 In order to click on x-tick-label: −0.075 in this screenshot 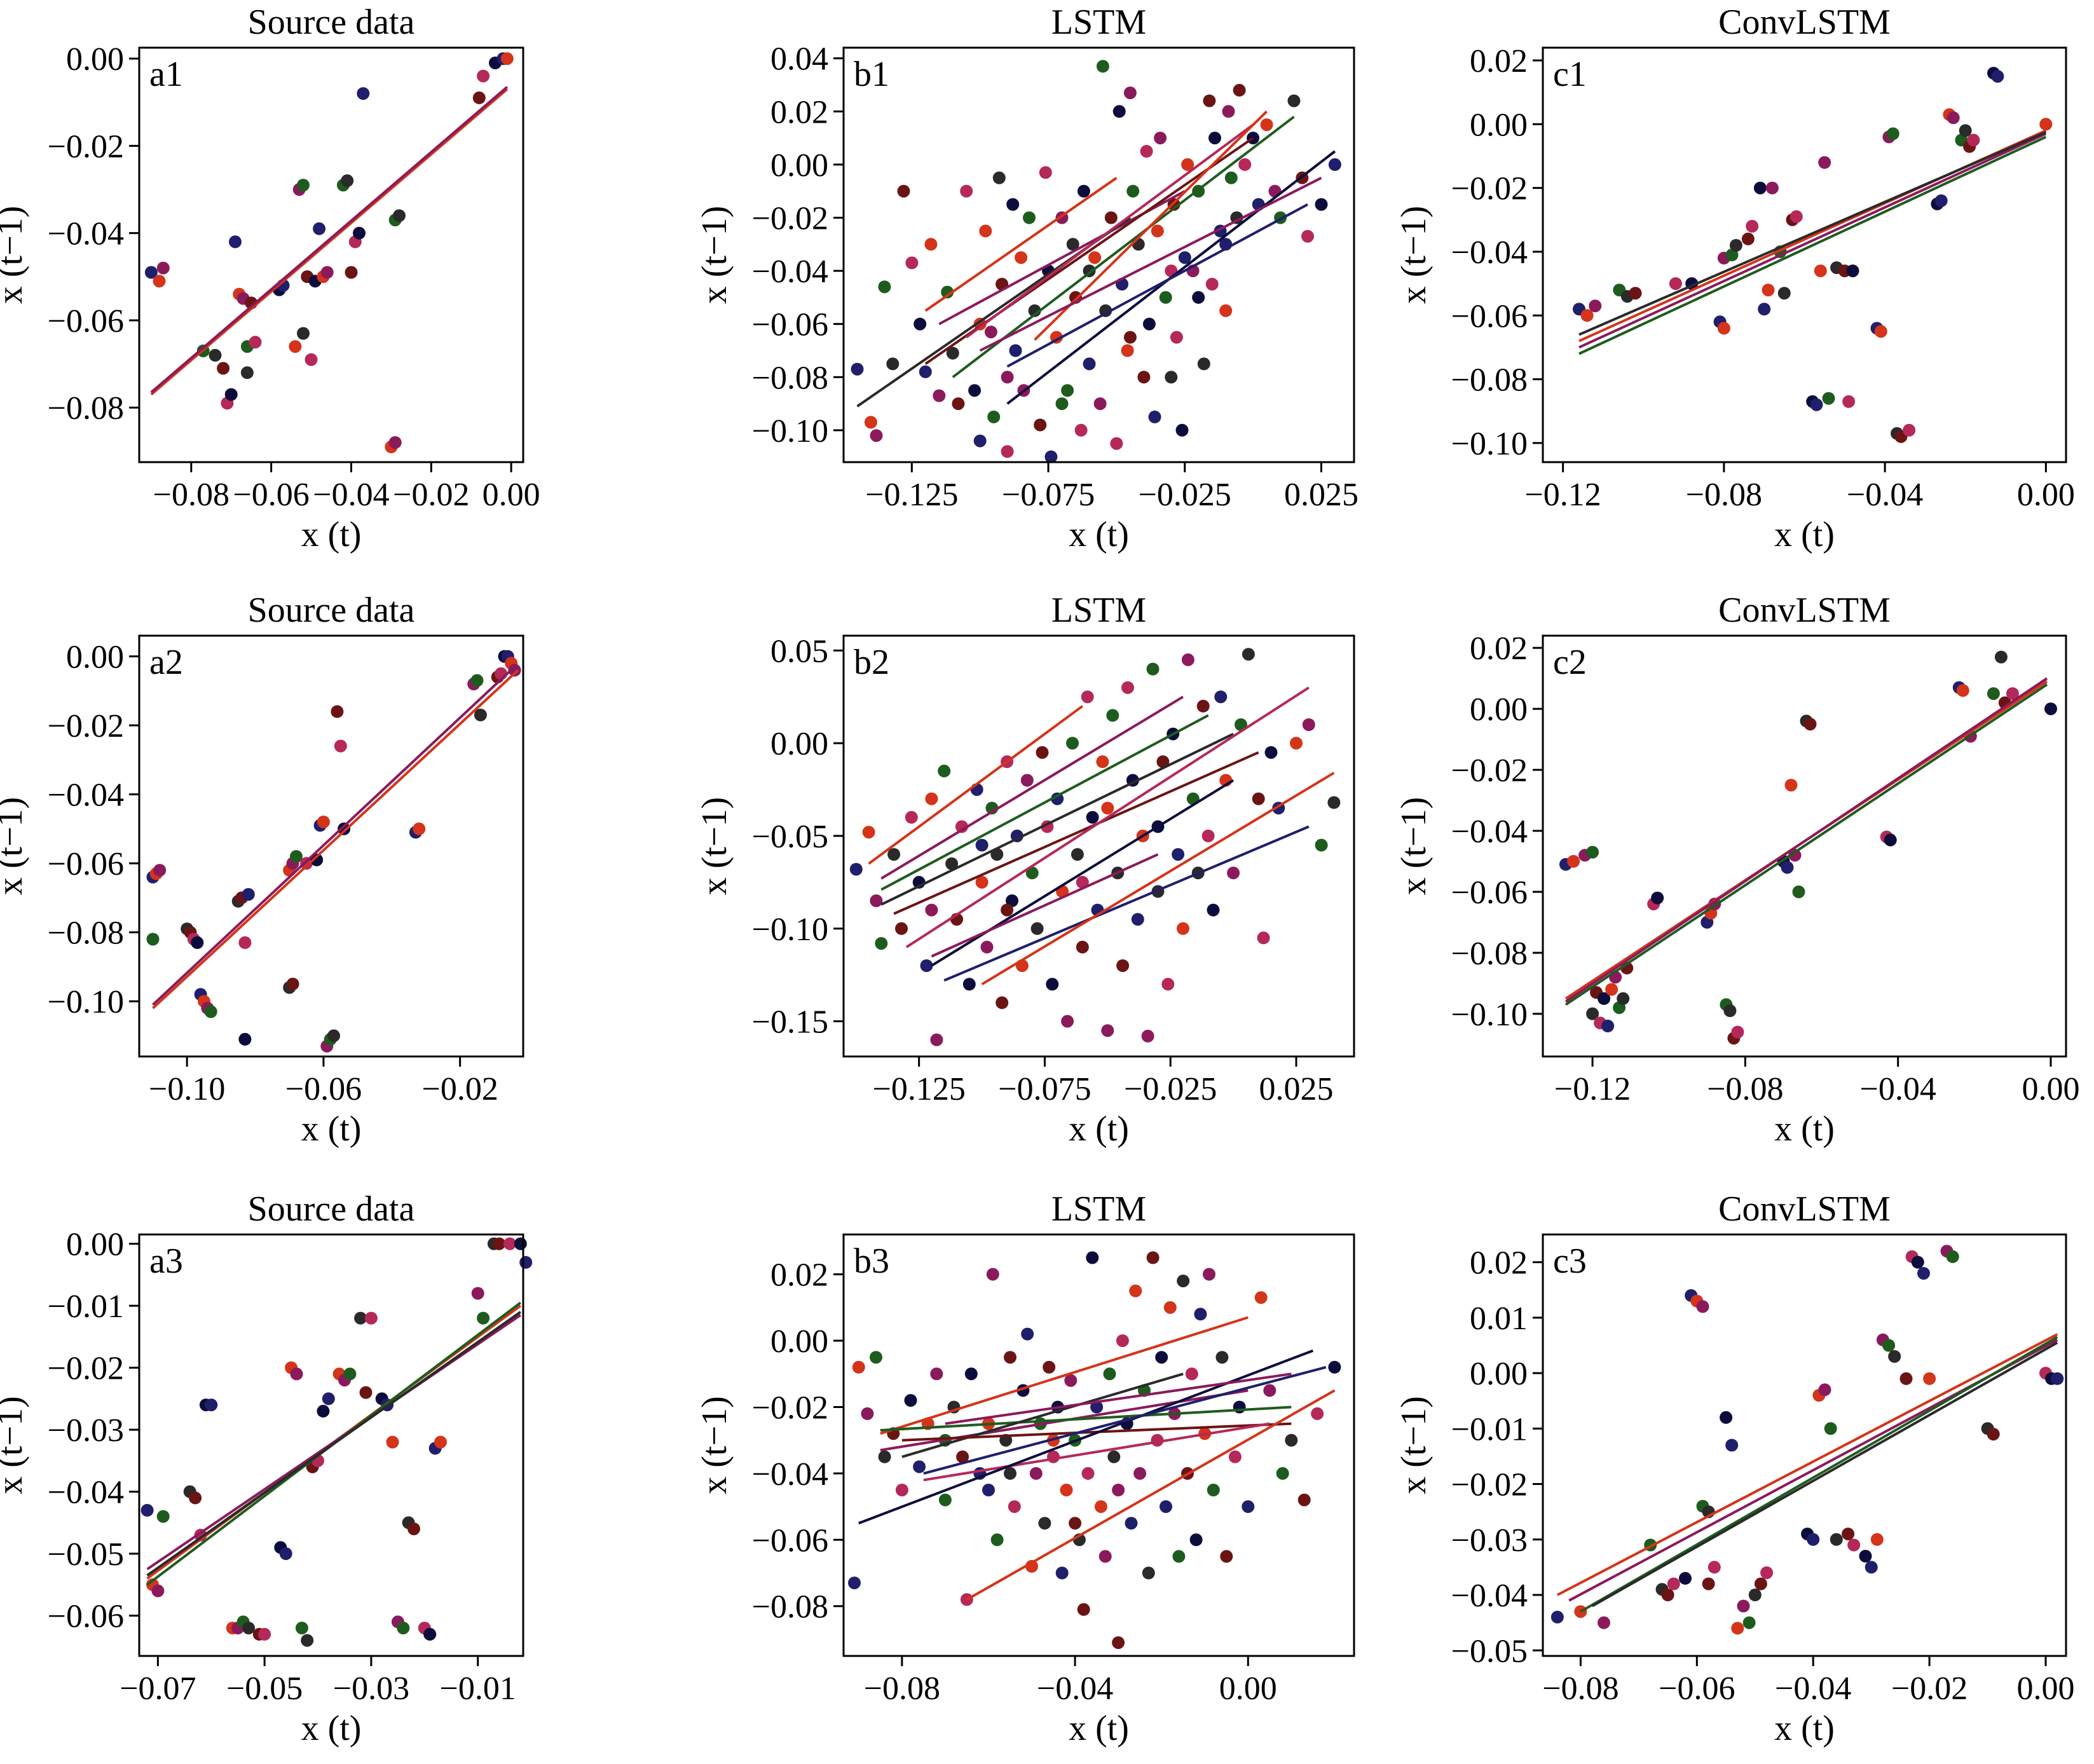, I will do `click(1048, 495)`.